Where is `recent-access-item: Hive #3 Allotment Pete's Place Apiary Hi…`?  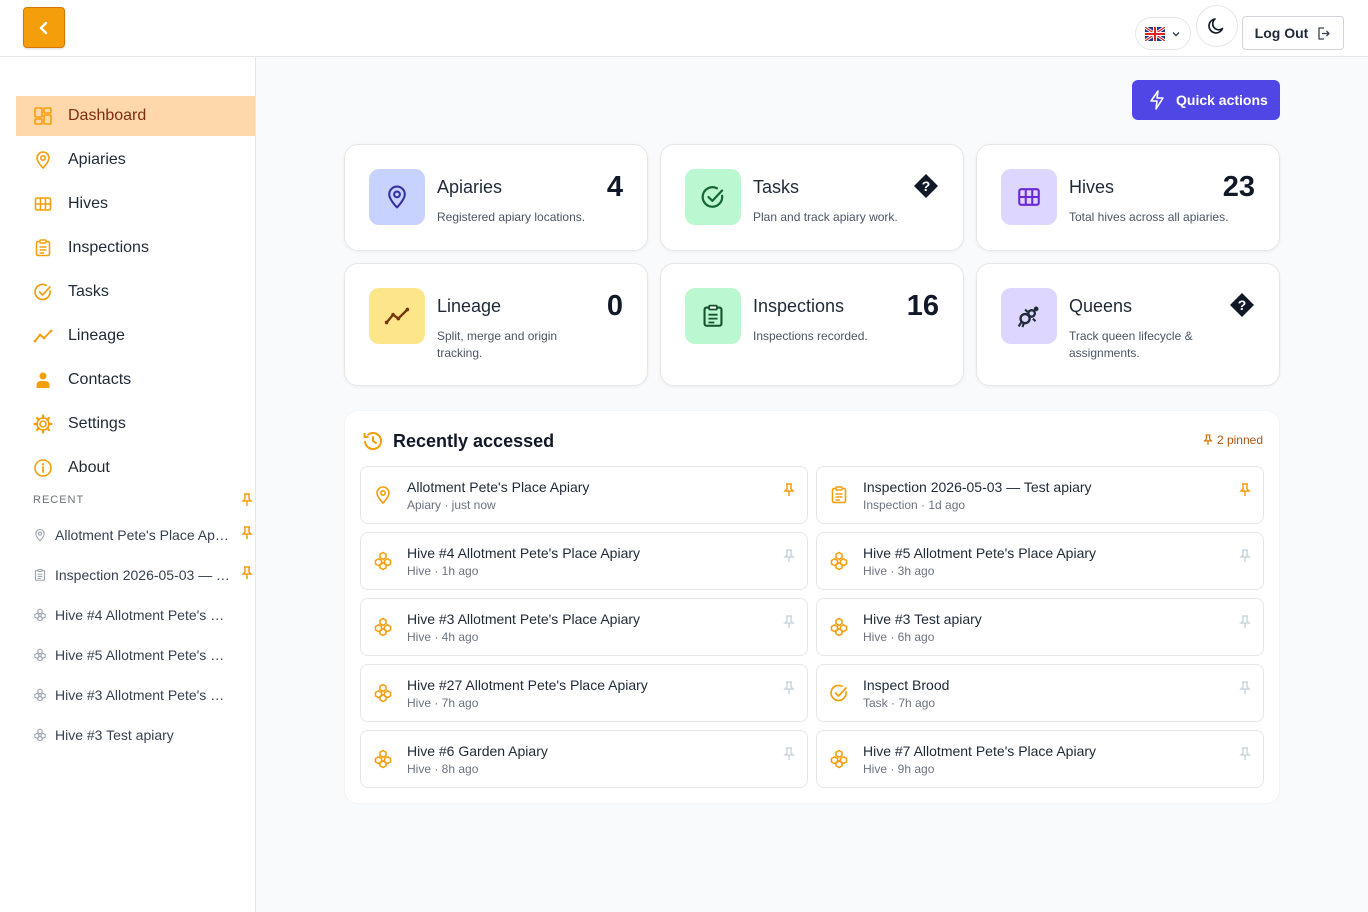
recent-access-item: Hive #3 Allotment Pete's Place Apiary Hi… is located at coordinates (584, 627).